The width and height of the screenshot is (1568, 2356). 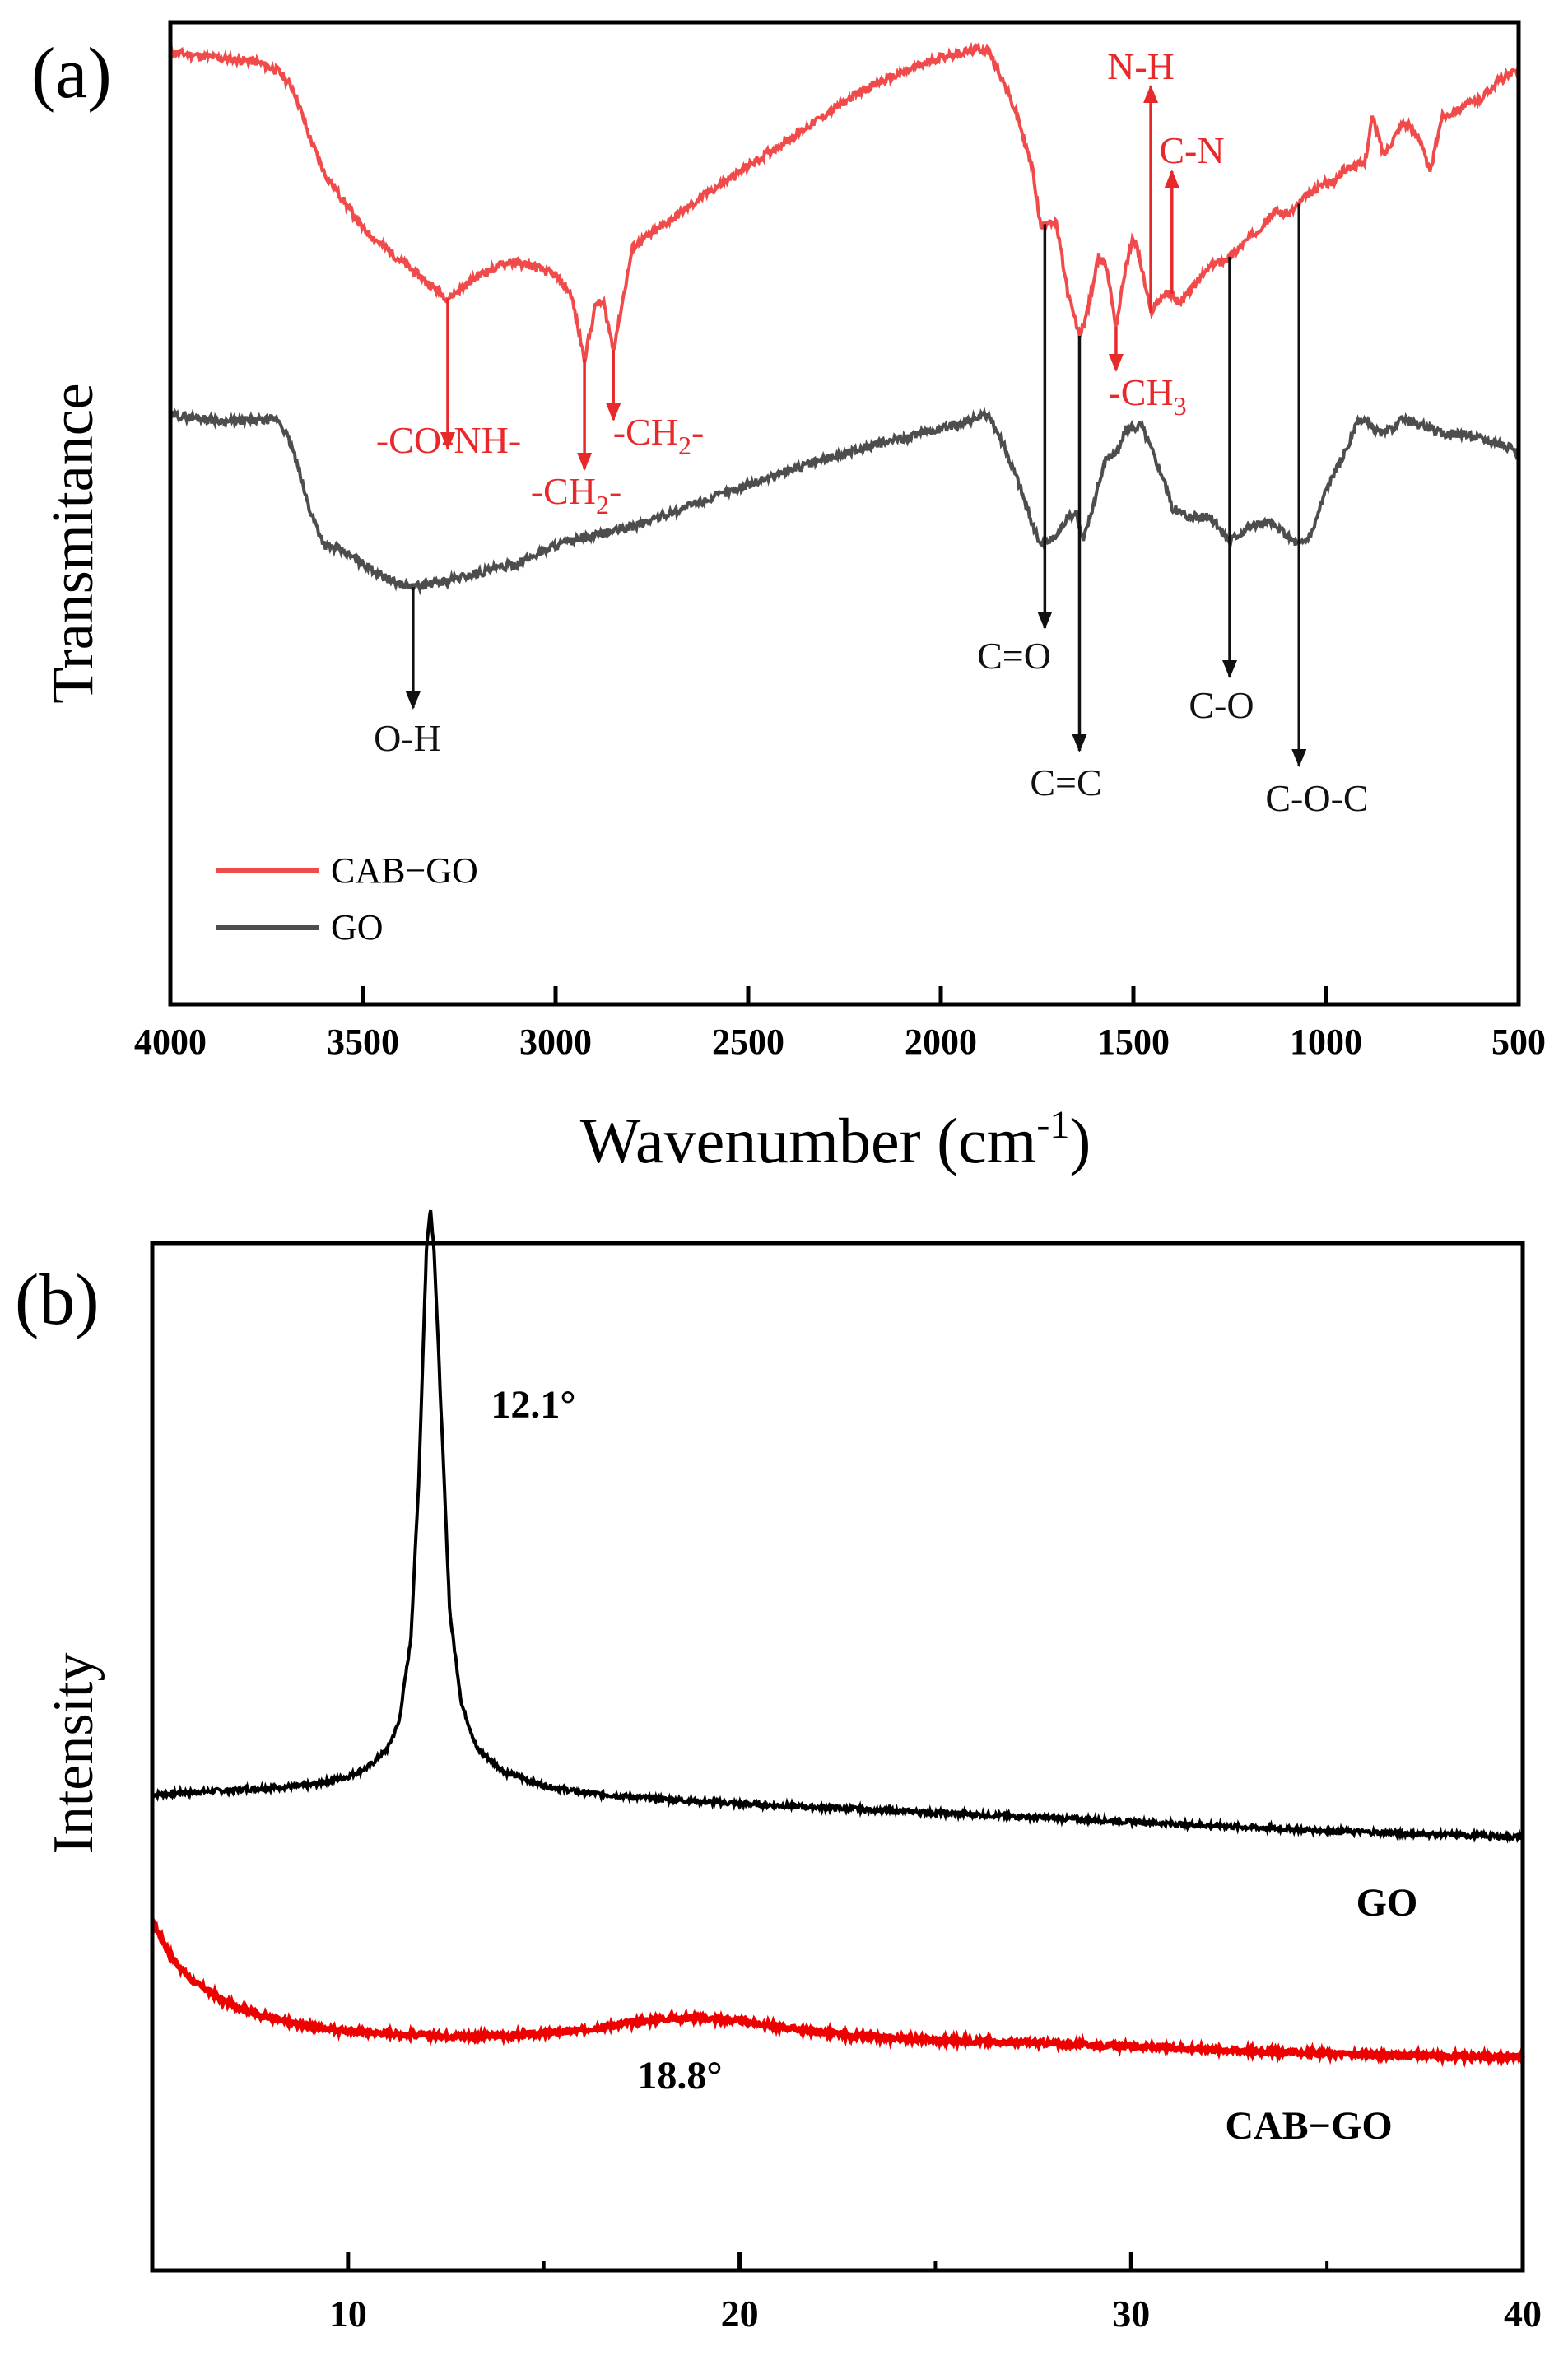 What do you see at coordinates (837, 1993) in the screenshot?
I see `series-line-cab-go-xrd` at bounding box center [837, 1993].